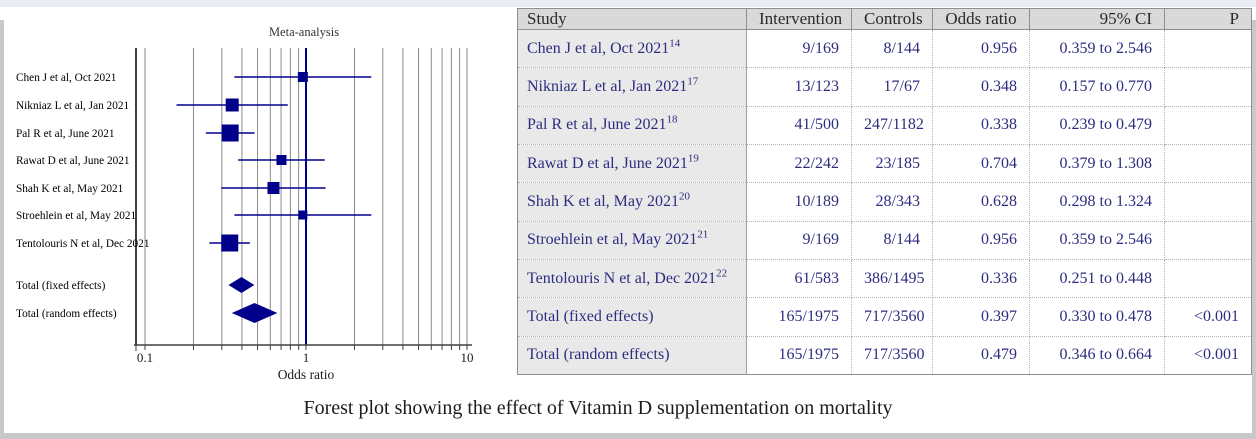 The image size is (1256, 439). Describe the element at coordinates (799, 278) in the screenshot. I see `cell-intervention: 61/583` at that location.